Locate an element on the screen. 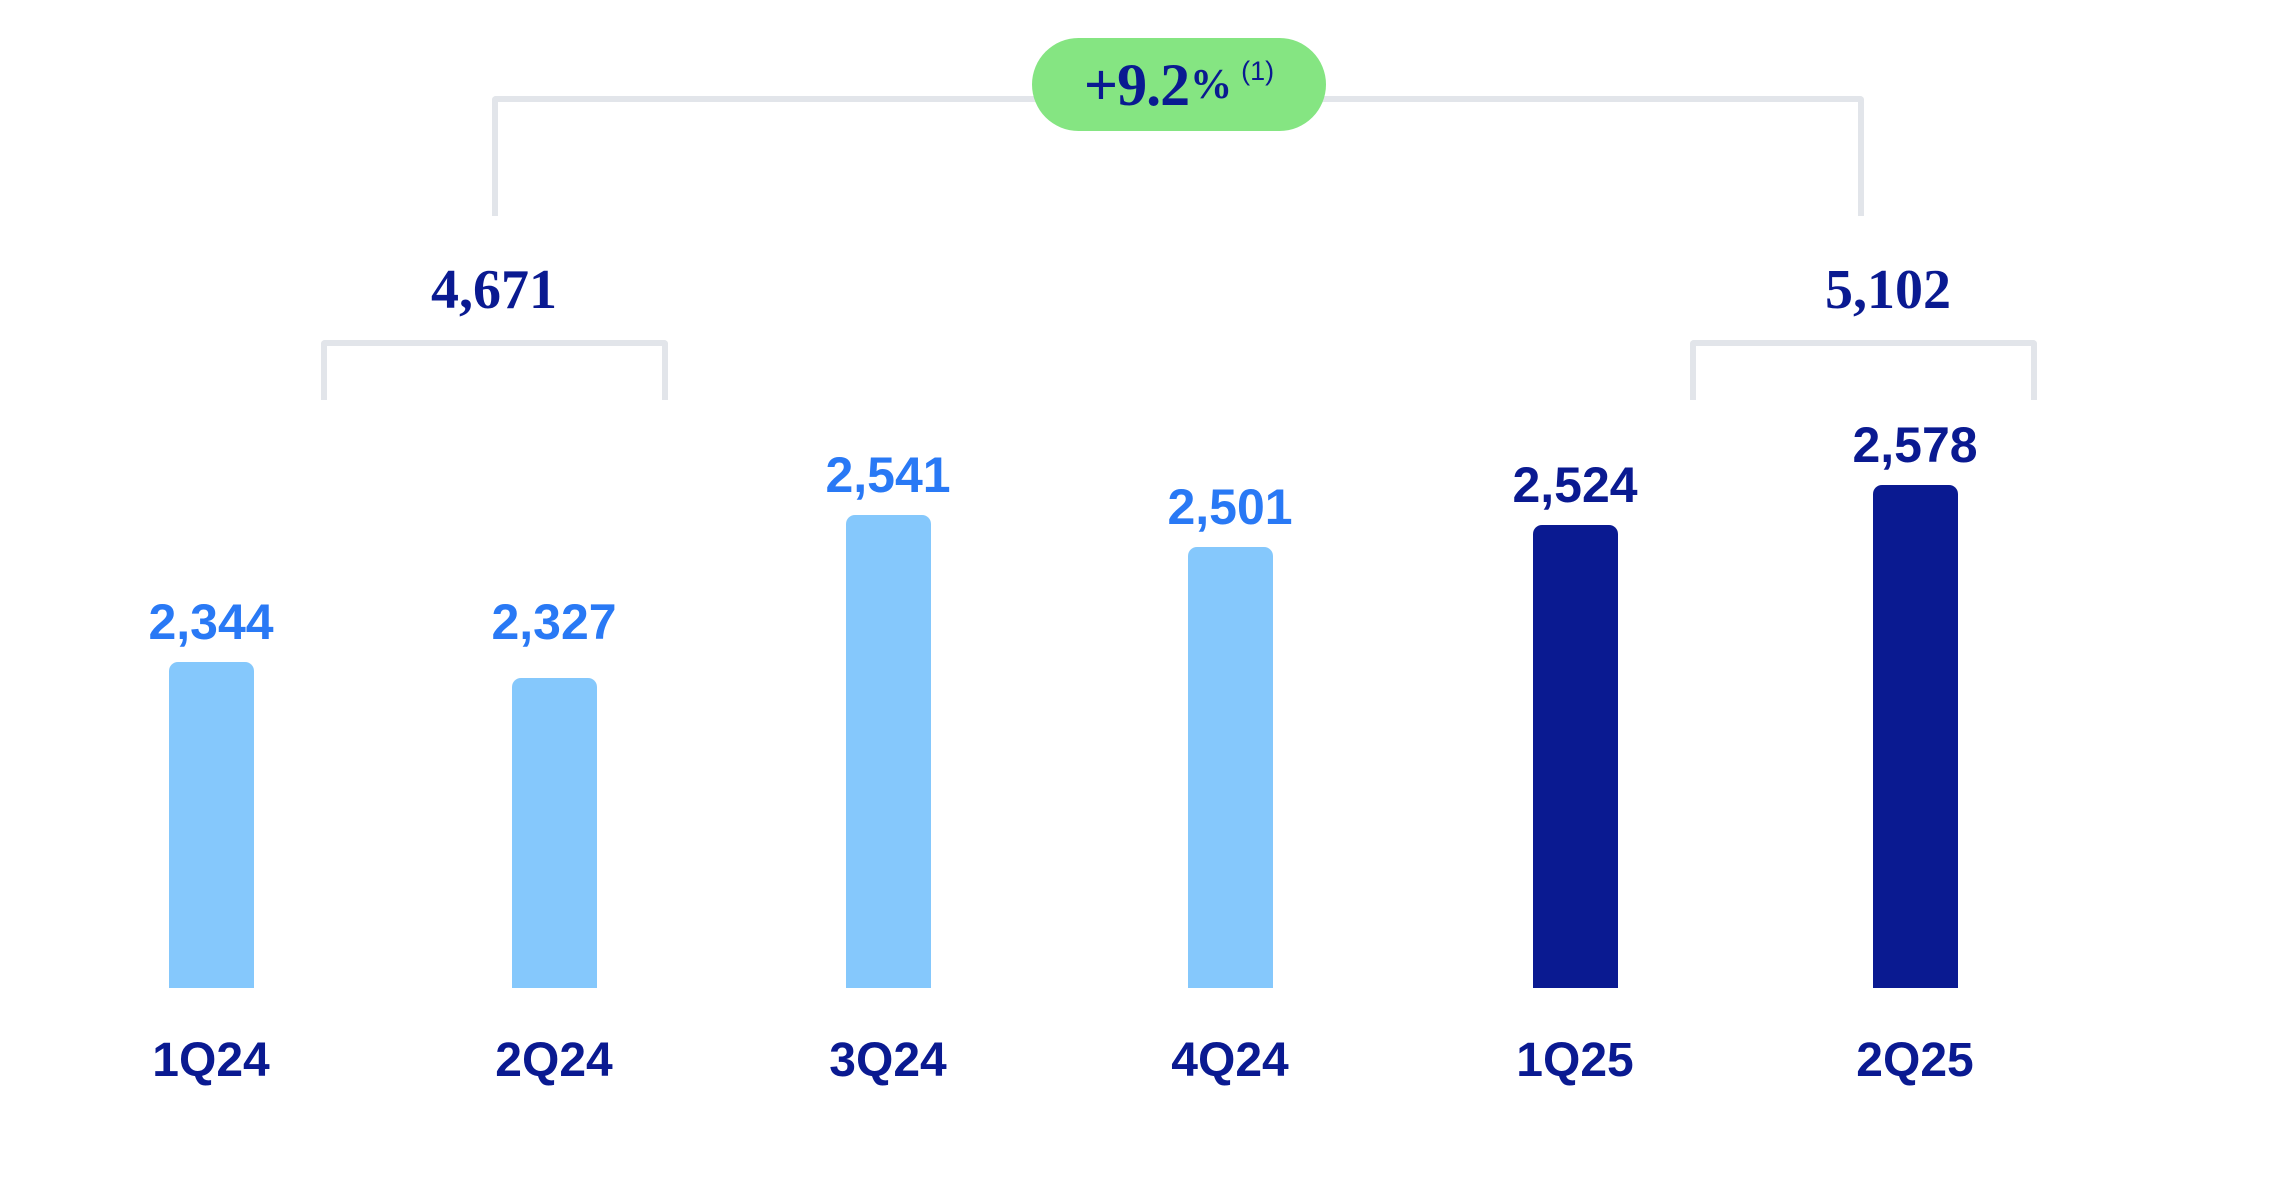 This screenshot has width=2292, height=1189. bar-column-2q25: 2,578 2Q25 is located at coordinates (1915, 594).